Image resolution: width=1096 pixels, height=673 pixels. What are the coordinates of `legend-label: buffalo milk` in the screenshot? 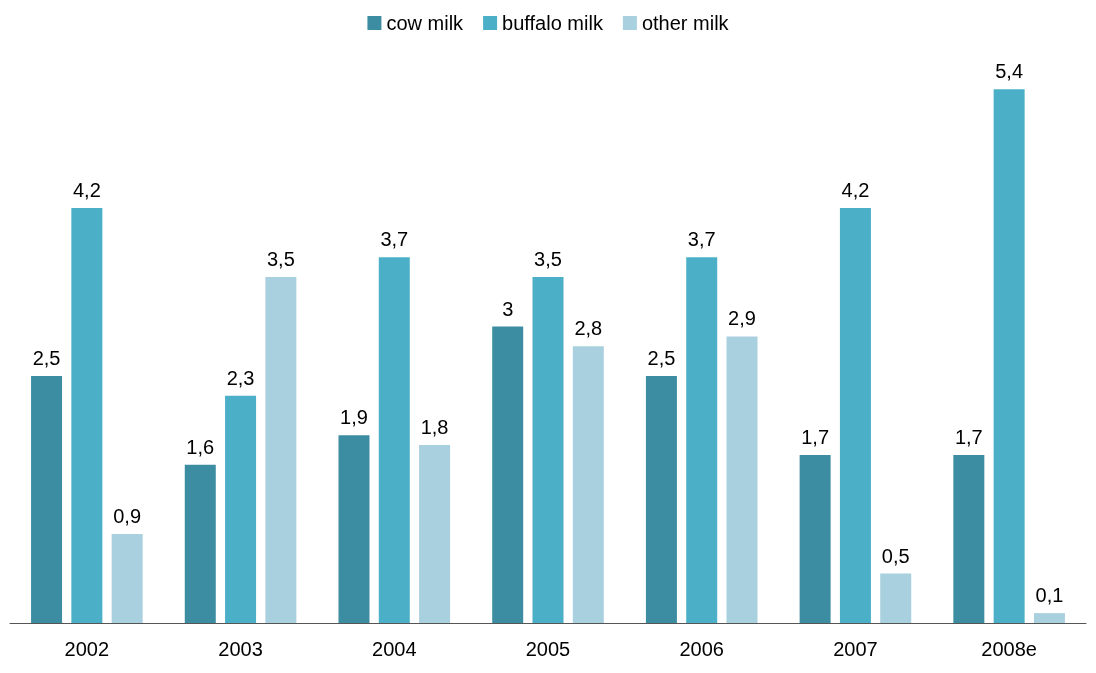 It's located at (553, 23).